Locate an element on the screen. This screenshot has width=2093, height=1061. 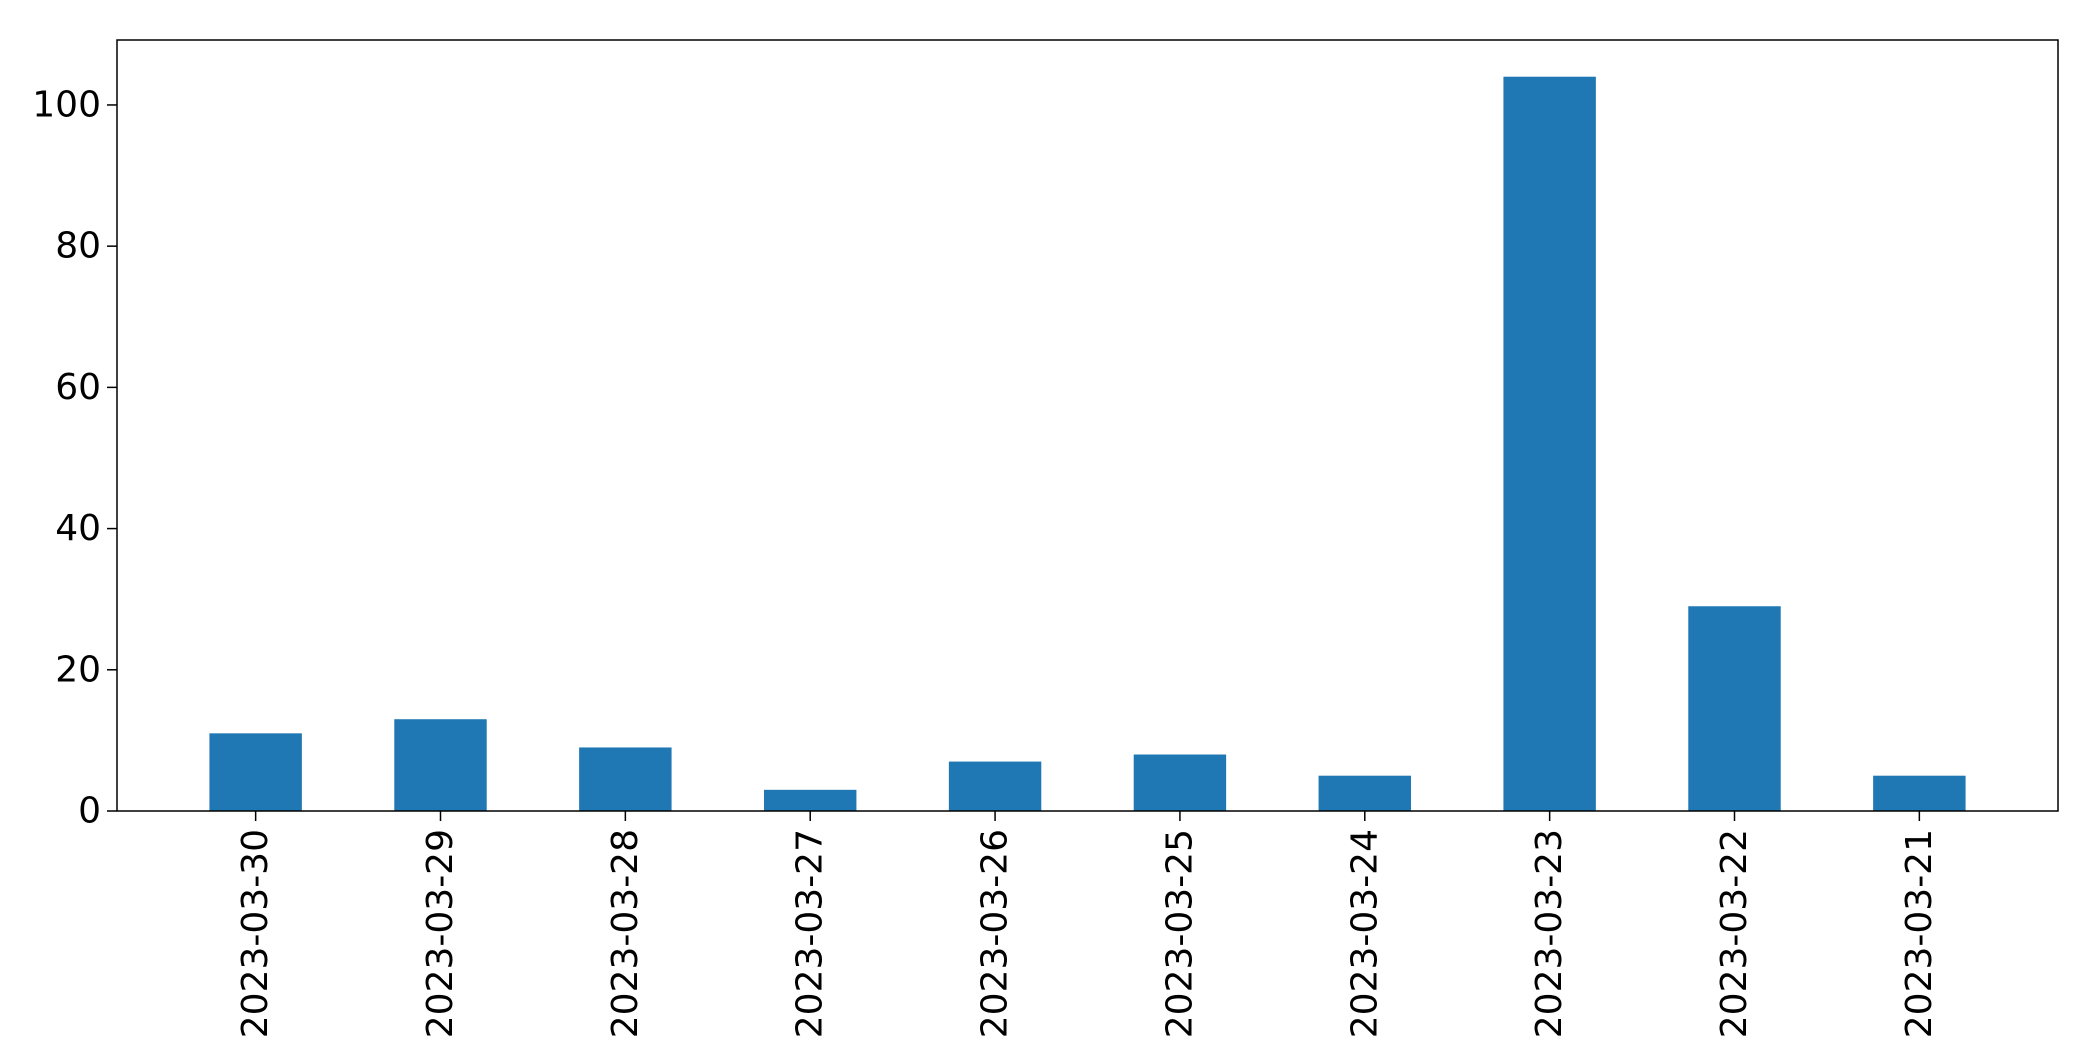
x-tick-label: 2023-03-22 is located at coordinates (1734, 933).